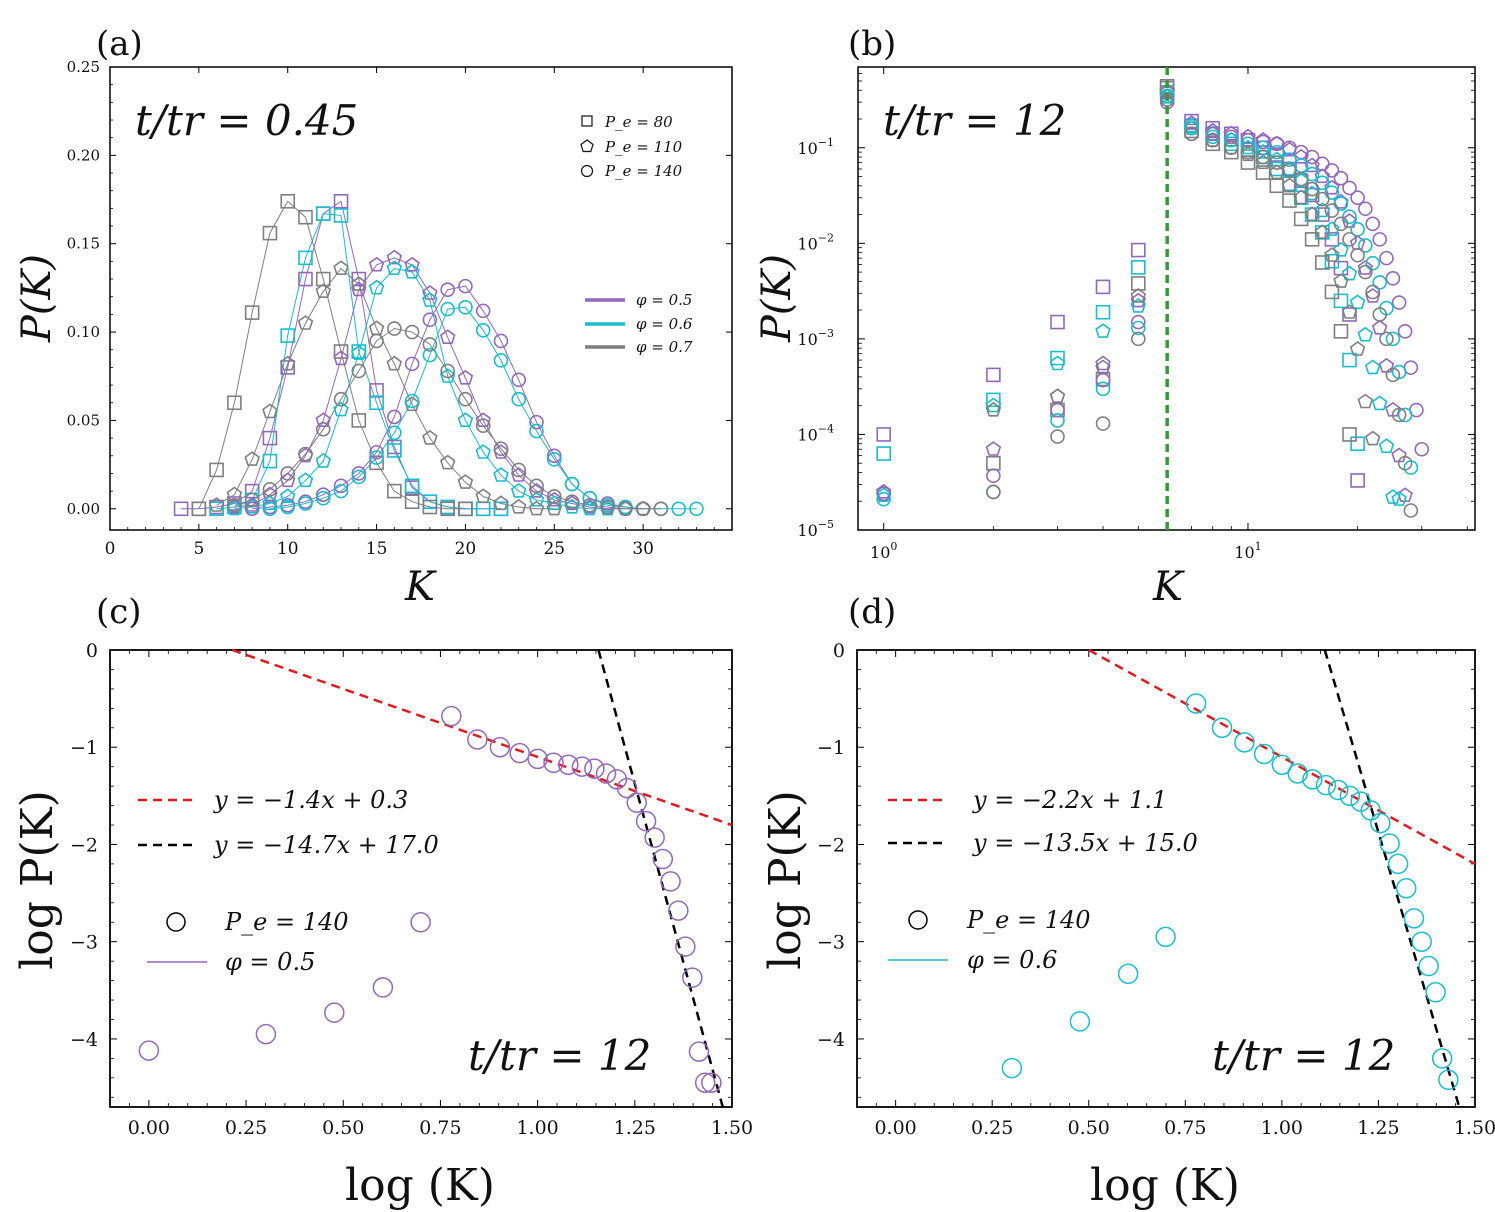 This screenshot has width=1495, height=1212. What do you see at coordinates (815, 242) in the screenshot?
I see `y-tick-label: 10⁻²` at bounding box center [815, 242].